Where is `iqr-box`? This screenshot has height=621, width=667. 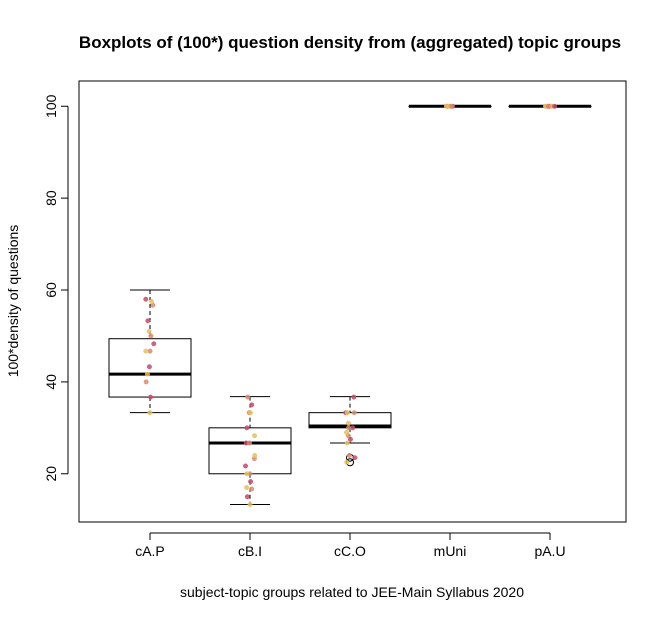 iqr-box is located at coordinates (250, 451).